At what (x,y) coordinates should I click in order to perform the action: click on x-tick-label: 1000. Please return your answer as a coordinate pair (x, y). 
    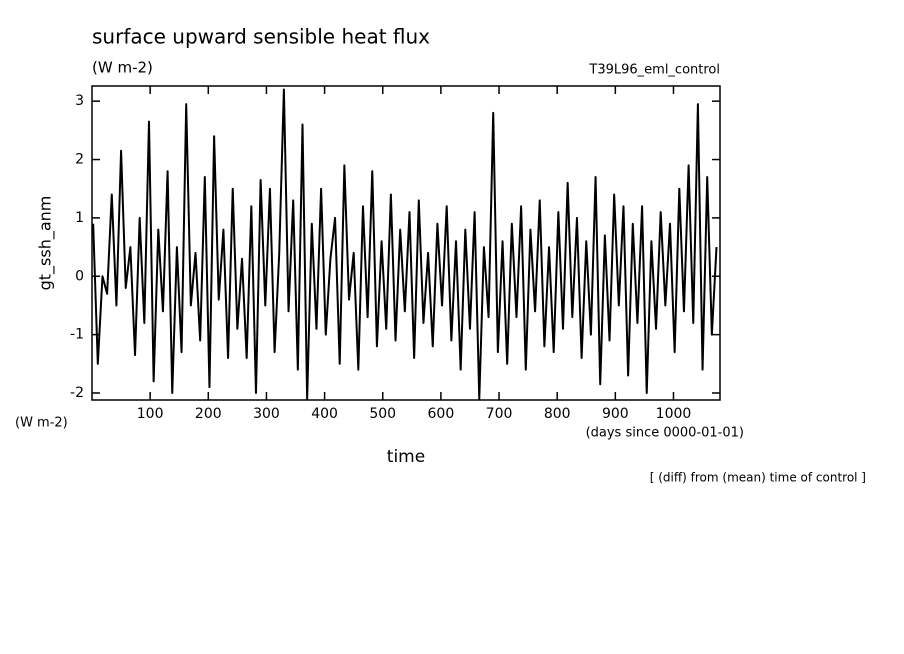
    Looking at the image, I should click on (674, 414).